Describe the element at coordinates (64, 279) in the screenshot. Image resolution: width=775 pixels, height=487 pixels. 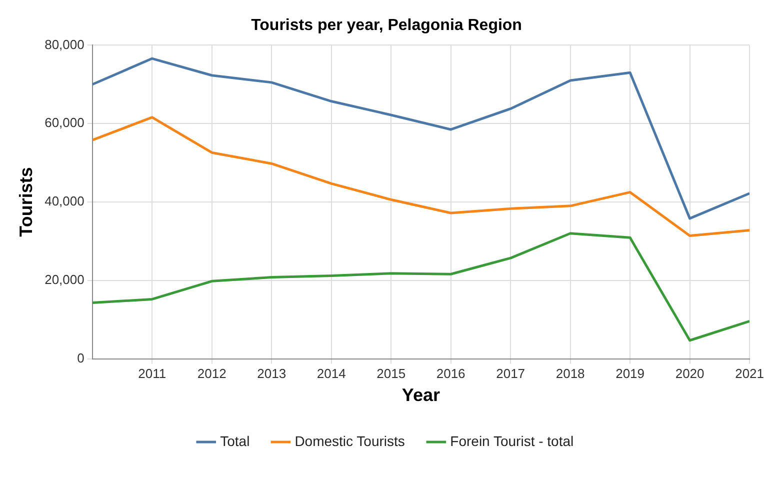
I see `y-tick-label: 20,000` at that location.